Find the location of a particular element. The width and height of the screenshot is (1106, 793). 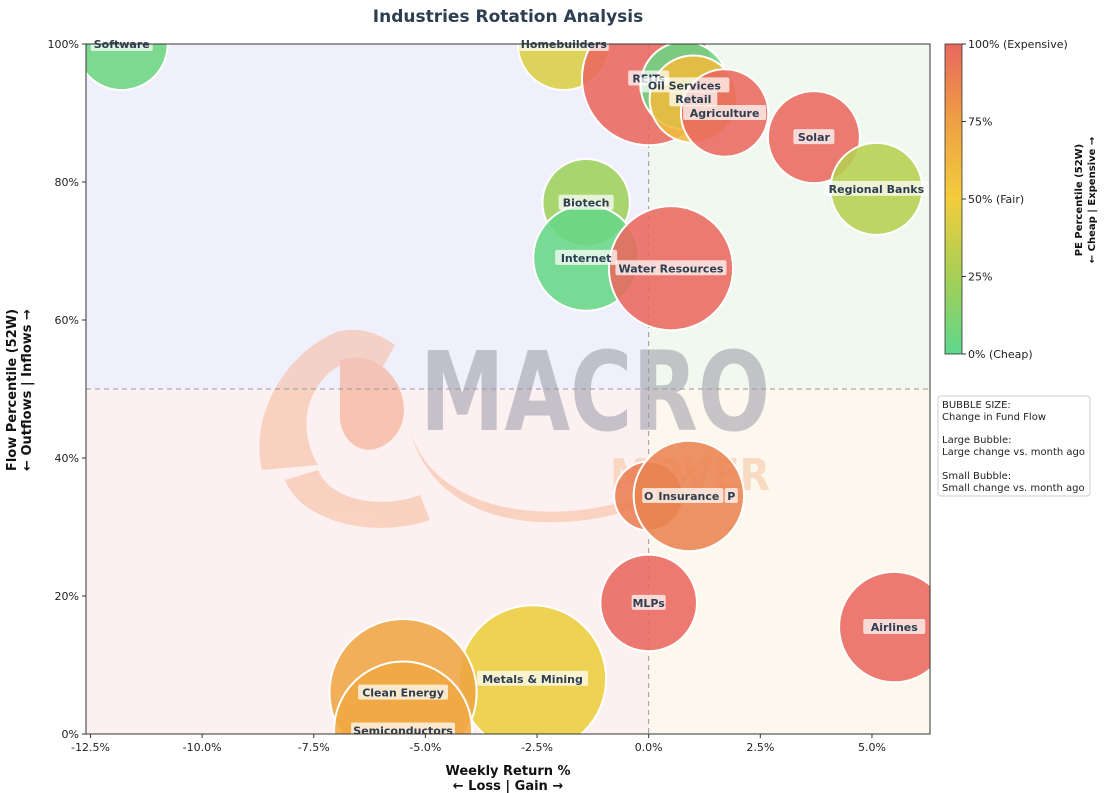

bubble-label-oil-services: Oil Services is located at coordinates (684, 85).